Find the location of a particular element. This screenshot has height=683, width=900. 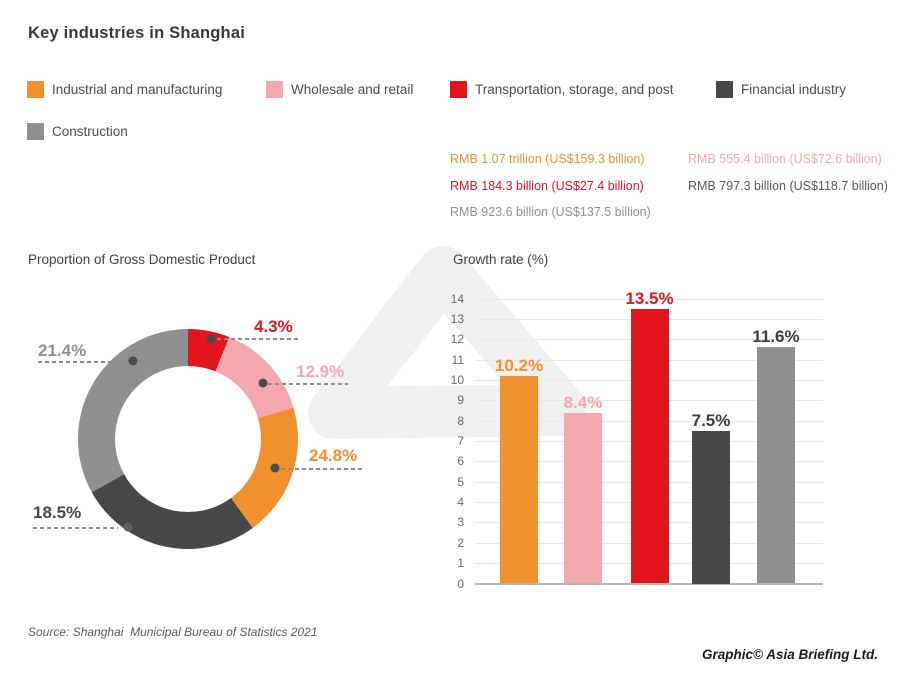

rmb-value-rmb-923-6-col12: RMB 923.6 billion (US$137.5 billion) is located at coordinates (550, 212).